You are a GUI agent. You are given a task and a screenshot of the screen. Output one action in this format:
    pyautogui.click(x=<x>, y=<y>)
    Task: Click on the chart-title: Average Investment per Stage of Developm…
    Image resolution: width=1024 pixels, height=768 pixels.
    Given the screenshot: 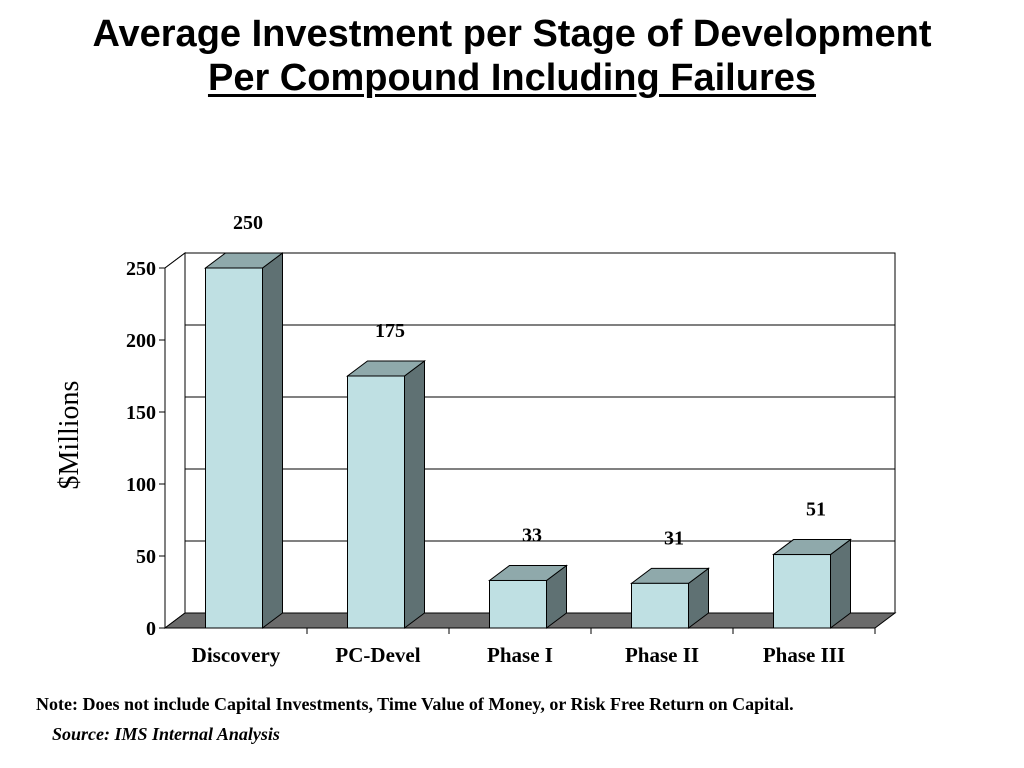 What is the action you would take?
    pyautogui.click(x=512, y=56)
    